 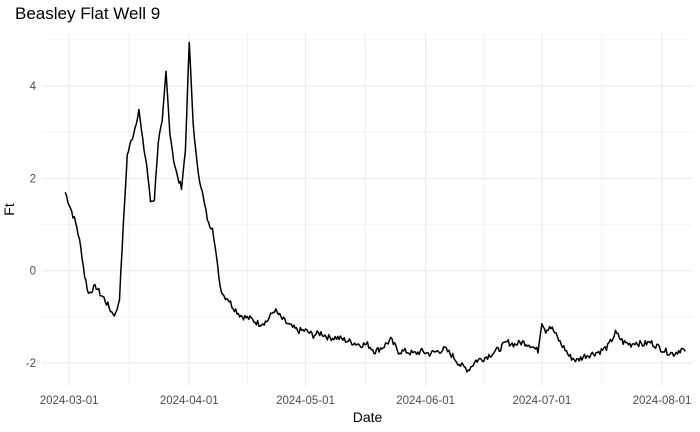 What do you see at coordinates (189, 401) in the screenshot?
I see `x-tick-label: 2024-04-01` at bounding box center [189, 401].